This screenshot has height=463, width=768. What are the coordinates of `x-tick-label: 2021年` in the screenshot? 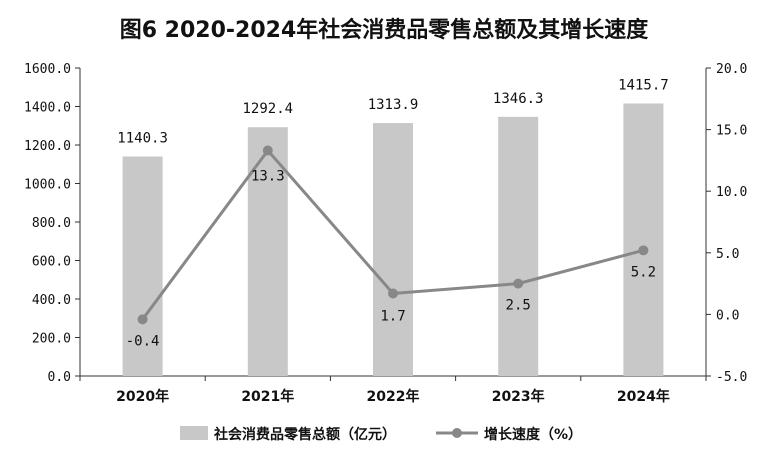 It's located at (267, 396).